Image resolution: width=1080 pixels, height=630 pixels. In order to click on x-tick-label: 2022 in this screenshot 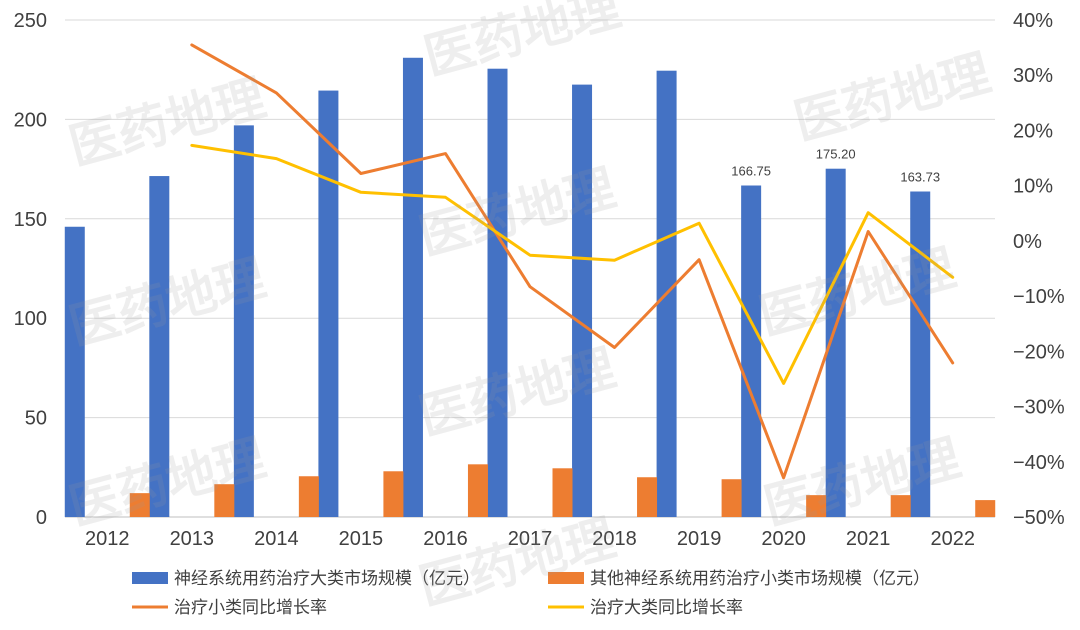, I will do `click(952, 539)`.